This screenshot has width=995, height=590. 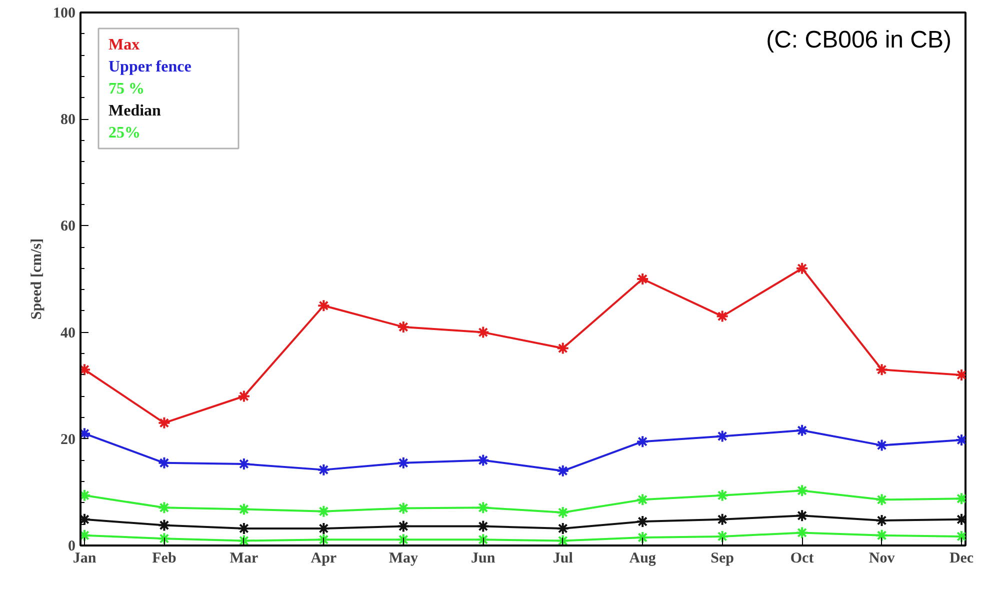 I want to click on text: Upper fence, so click(x=150, y=67).